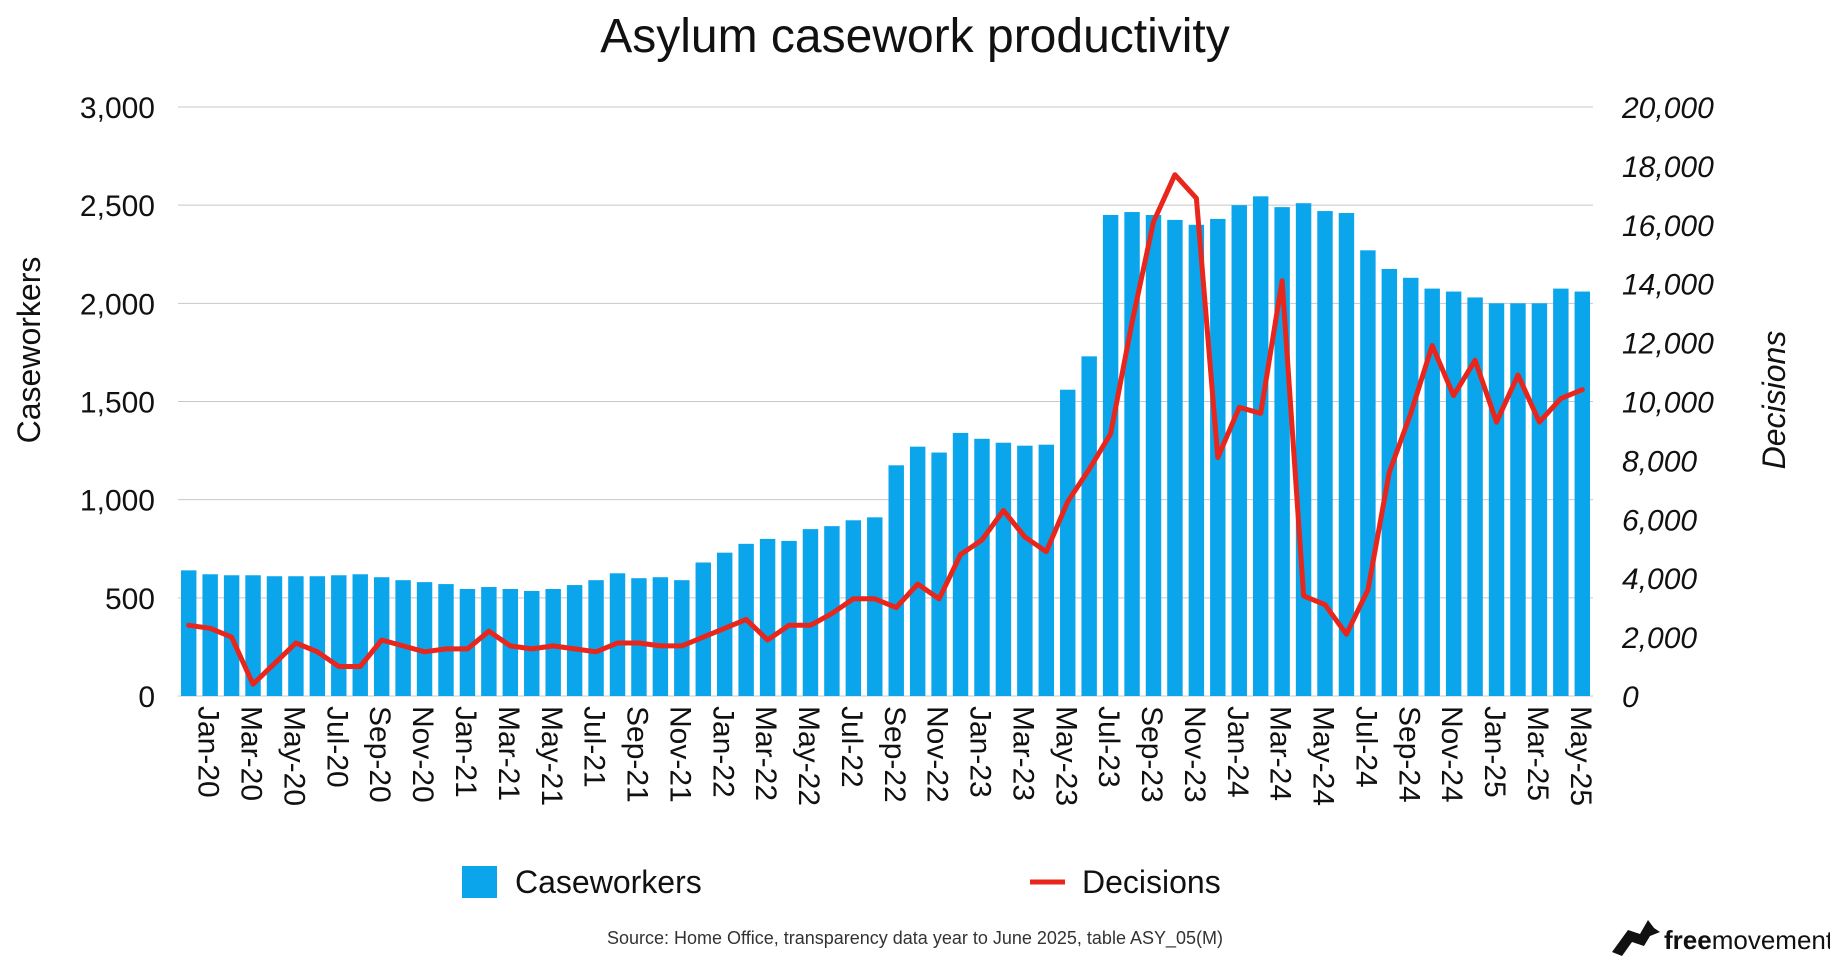 The width and height of the screenshot is (1830, 968). I want to click on right-tick-label: 18,000, so click(1668, 167).